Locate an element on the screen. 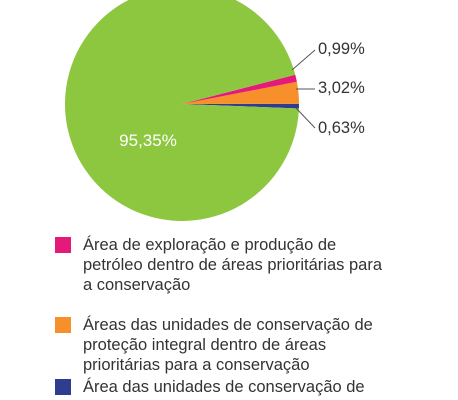 This screenshot has width=458, height=400. legend-swatch-pink is located at coordinates (63, 245).